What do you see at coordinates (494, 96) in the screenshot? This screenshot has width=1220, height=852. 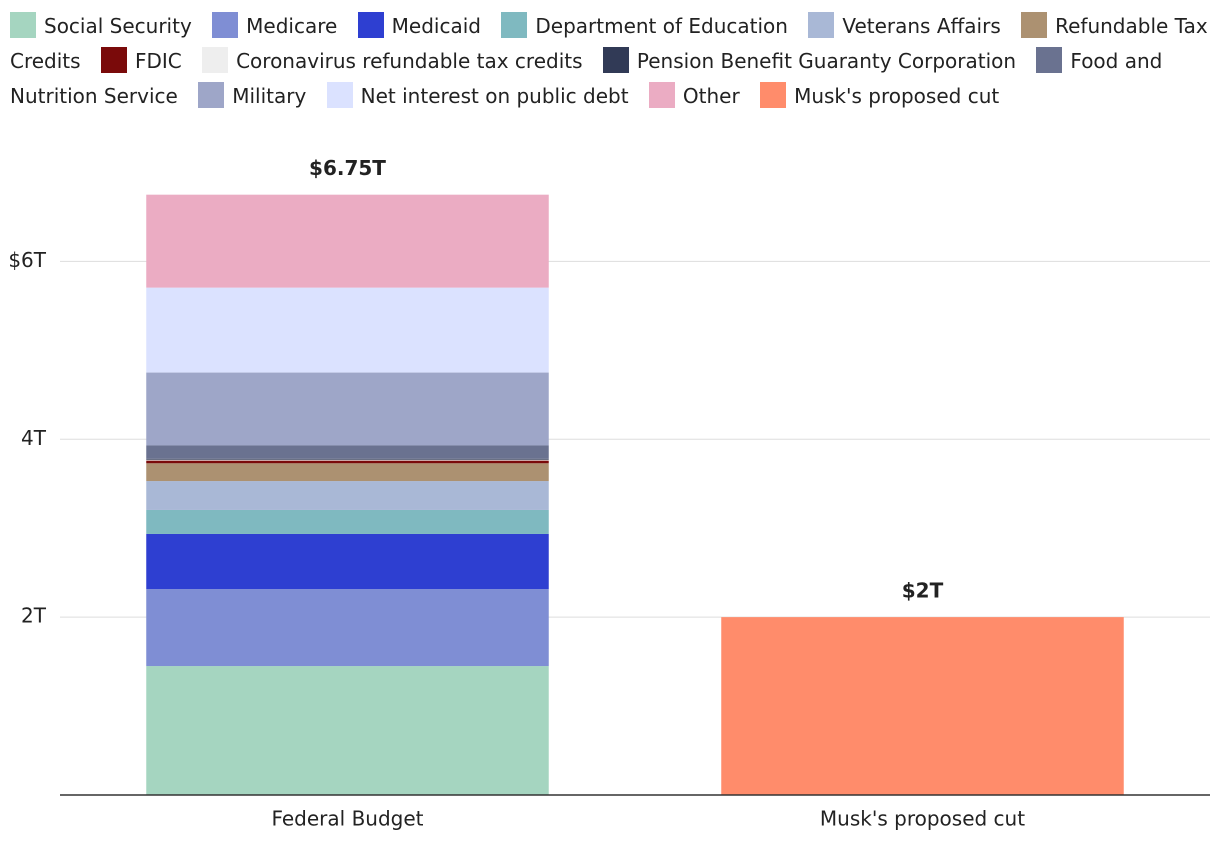 I see `legend-label: Net interest on public debt` at bounding box center [494, 96].